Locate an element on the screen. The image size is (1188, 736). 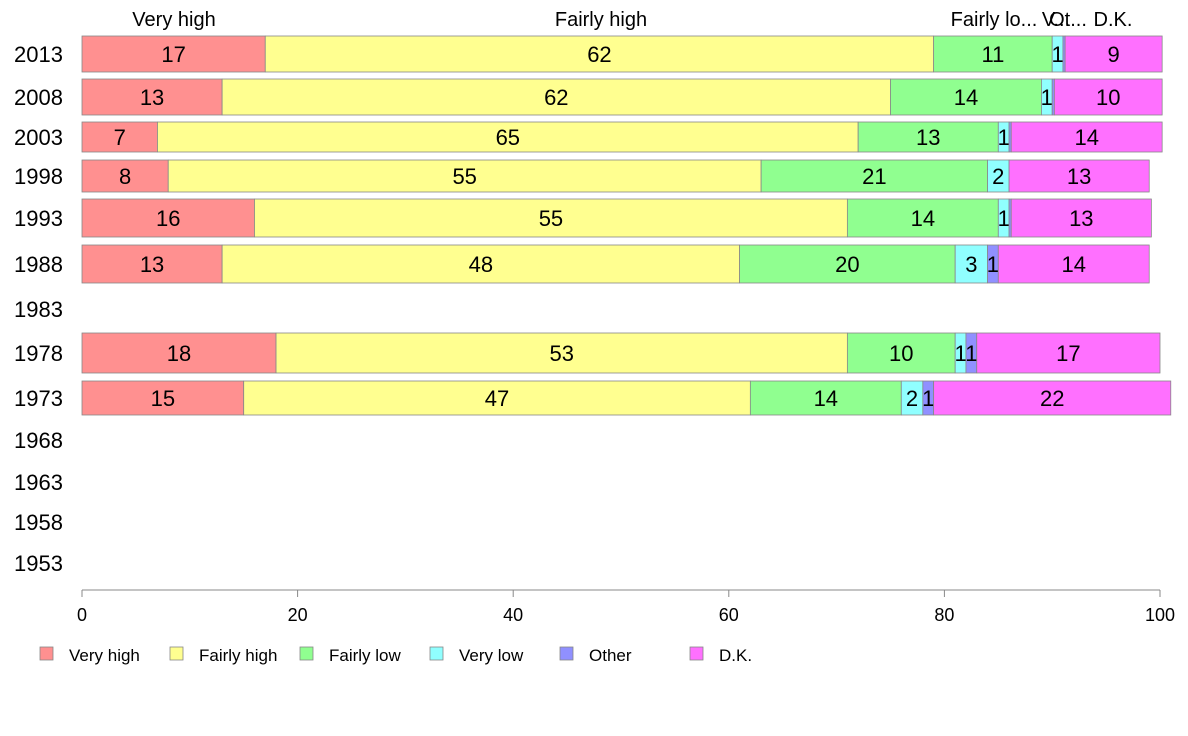
bar-1978-fairly-high is located at coordinates (561, 353).